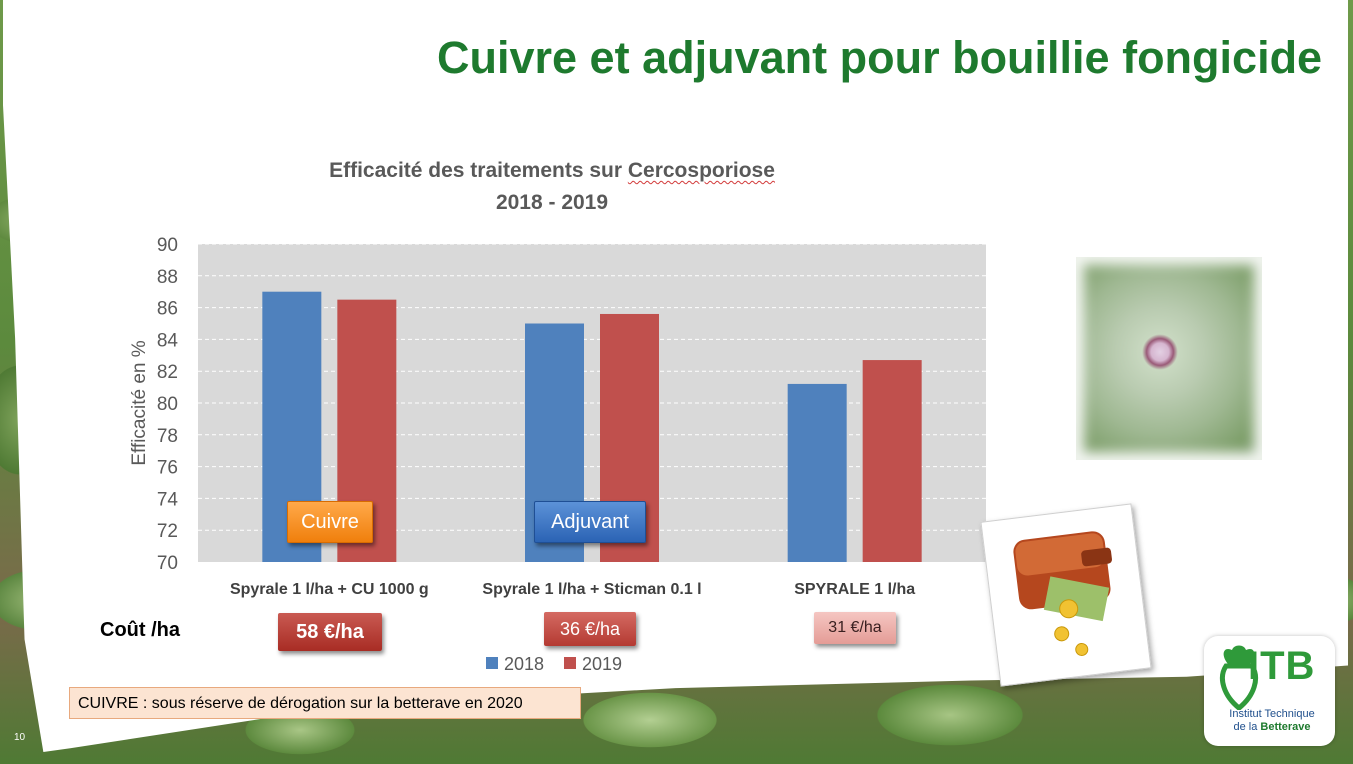 This screenshot has width=1353, height=764. Describe the element at coordinates (1169, 358) in the screenshot. I see `cercospora-leaf-image` at that location.